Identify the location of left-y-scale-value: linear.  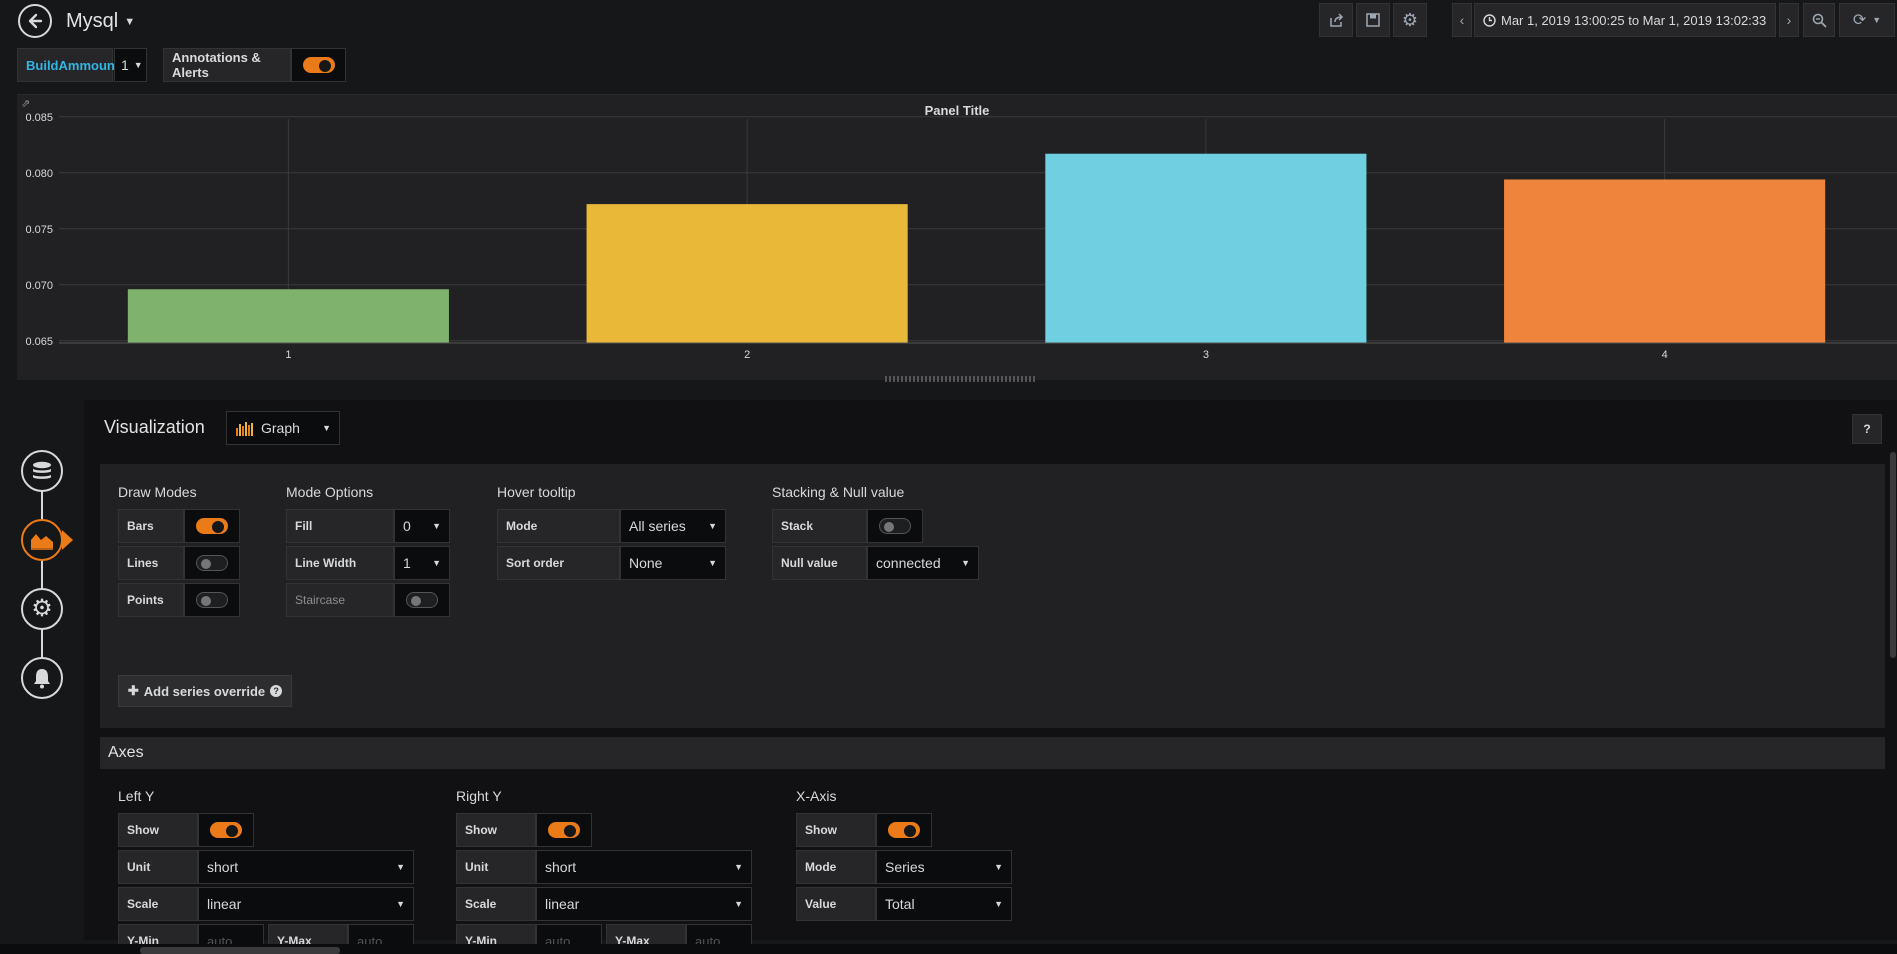
(224, 904).